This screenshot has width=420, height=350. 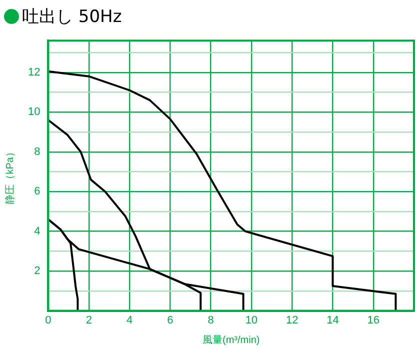 What do you see at coordinates (89, 320) in the screenshot?
I see `x-tick-label: 2` at bounding box center [89, 320].